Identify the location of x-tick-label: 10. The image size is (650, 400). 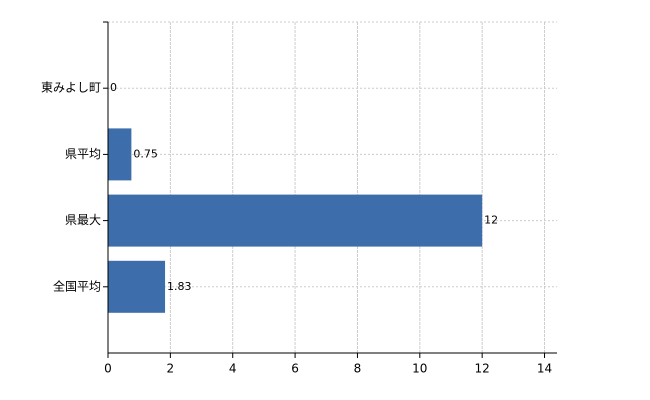
(419, 369).